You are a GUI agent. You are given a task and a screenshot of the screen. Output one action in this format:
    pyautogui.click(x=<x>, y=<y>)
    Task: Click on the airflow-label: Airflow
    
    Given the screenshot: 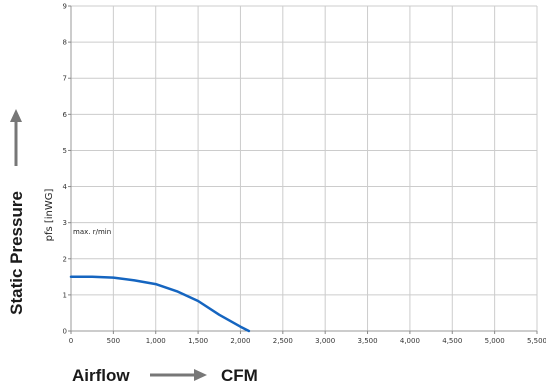 What is the action you would take?
    pyautogui.click(x=101, y=375)
    